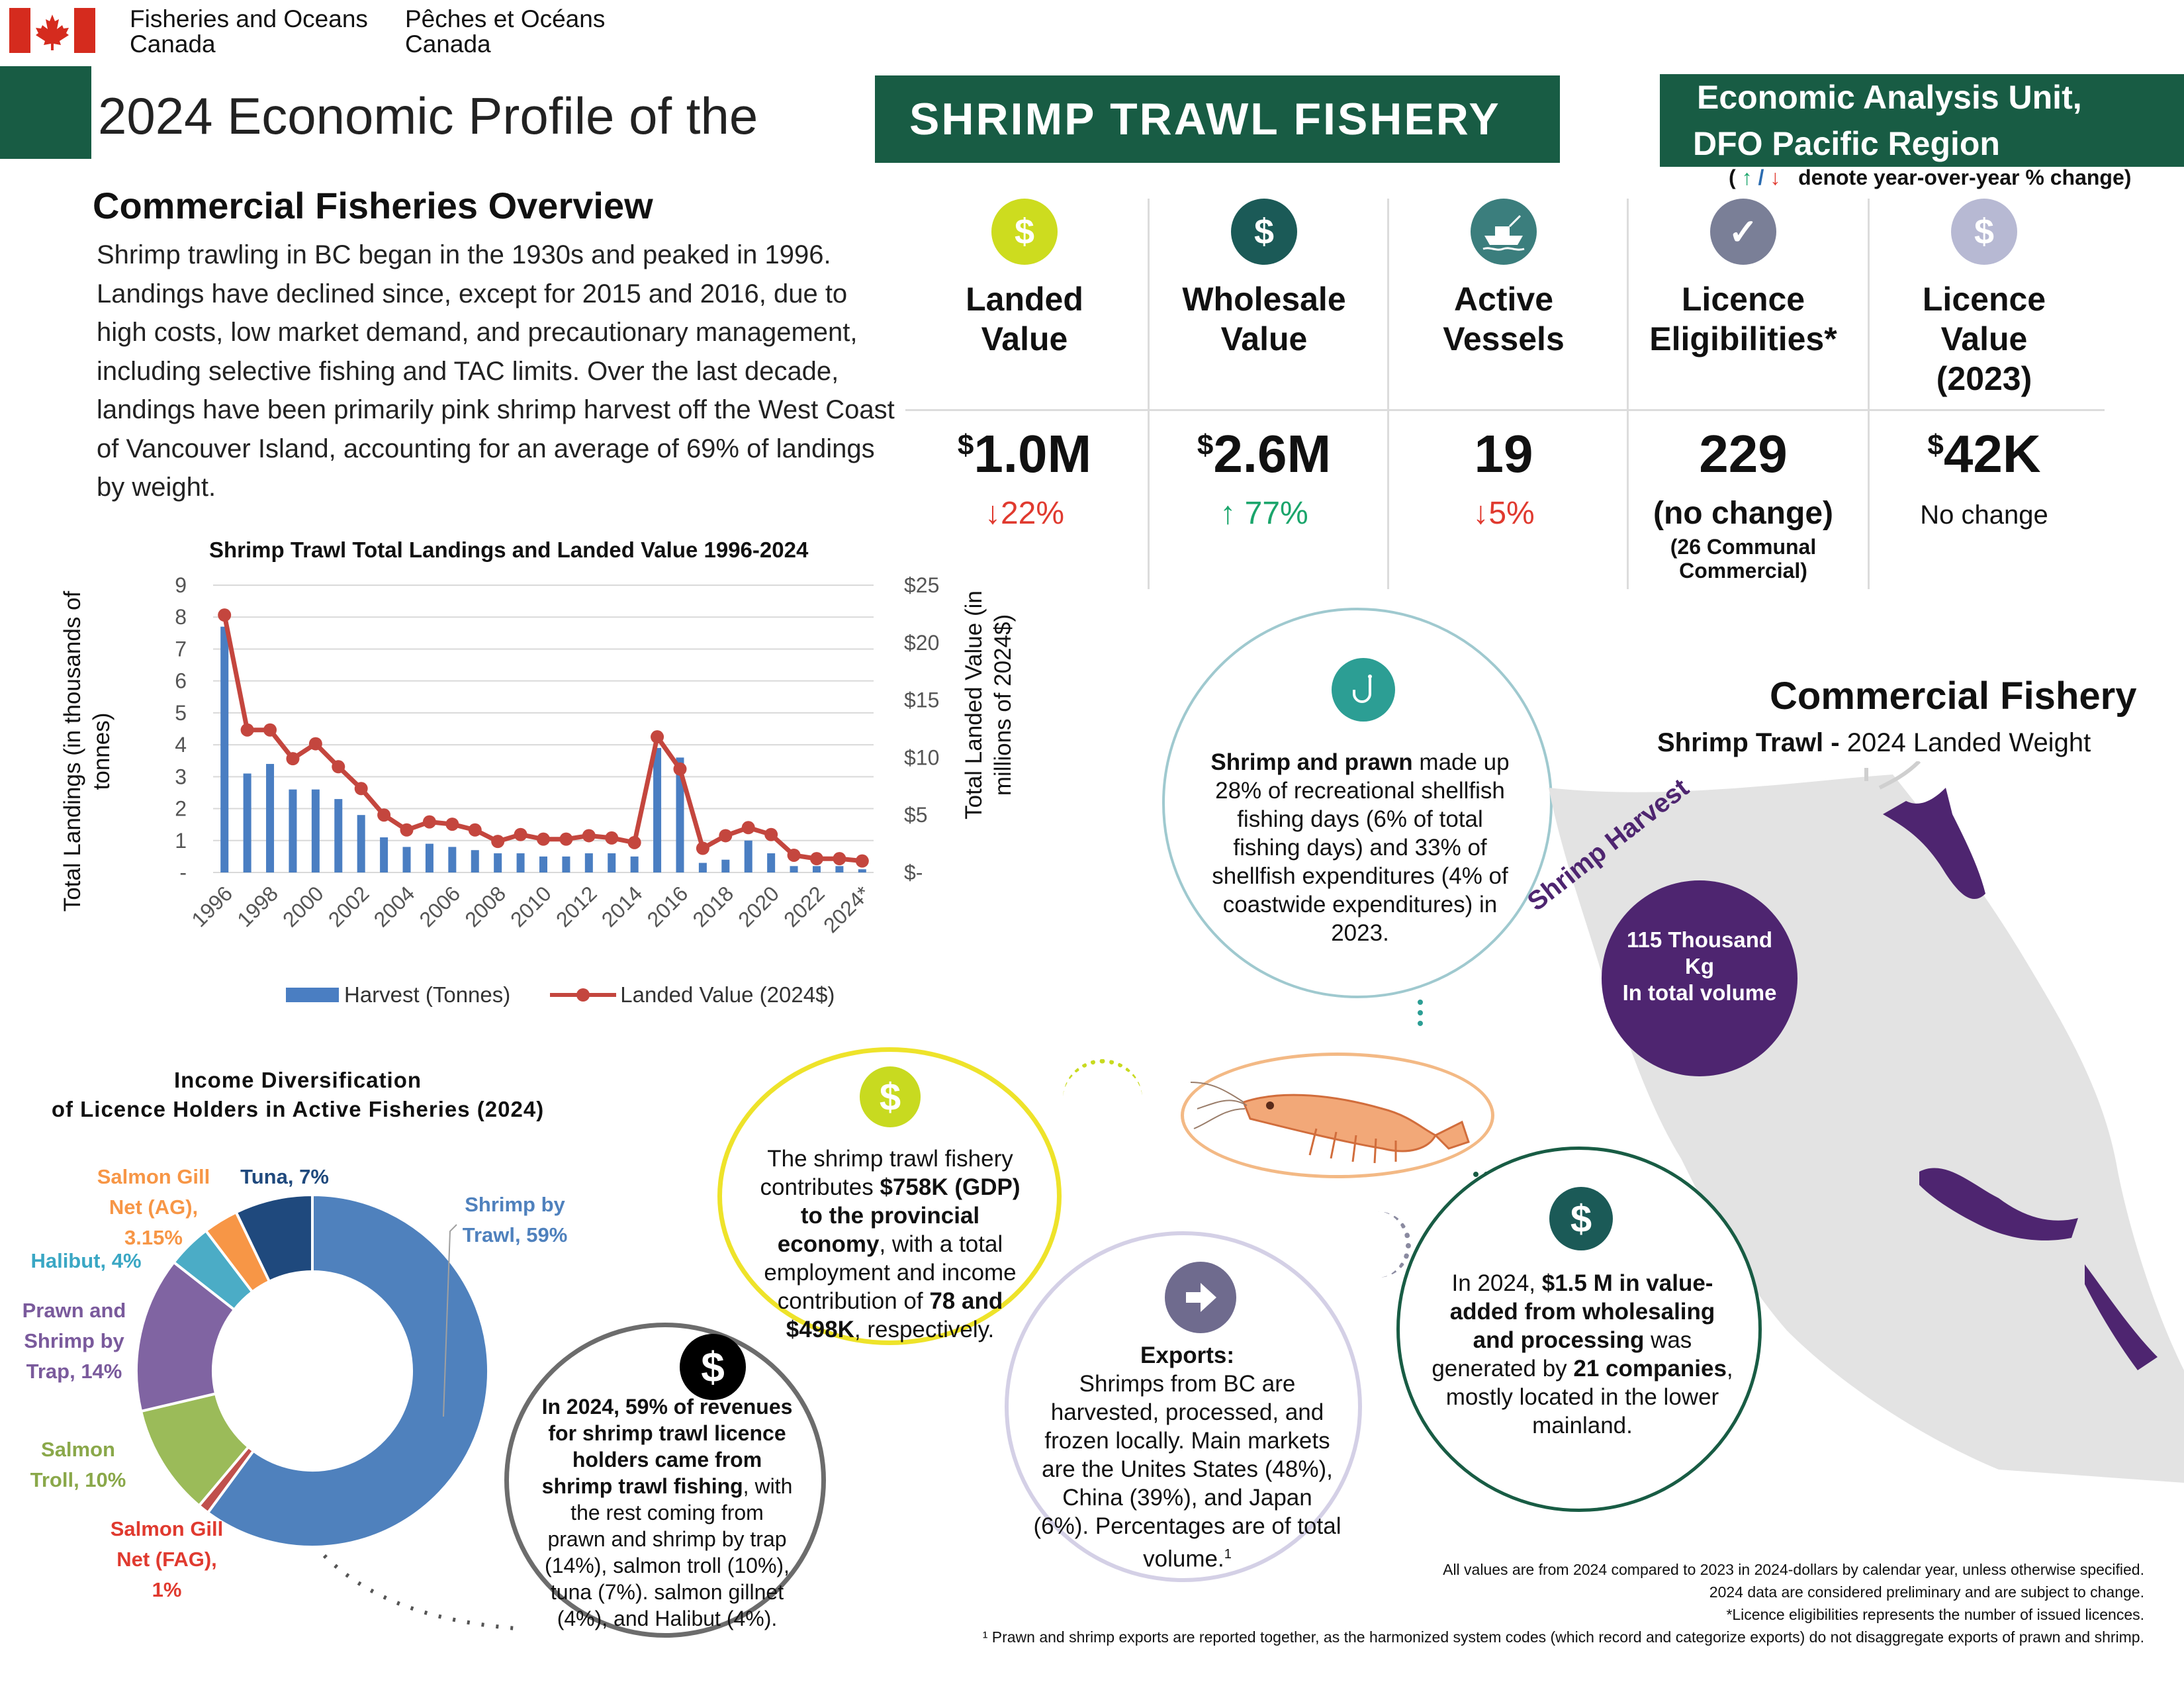  What do you see at coordinates (515, 1234) in the screenshot?
I see `donut-slice-label-line: Trawl, 59%` at bounding box center [515, 1234].